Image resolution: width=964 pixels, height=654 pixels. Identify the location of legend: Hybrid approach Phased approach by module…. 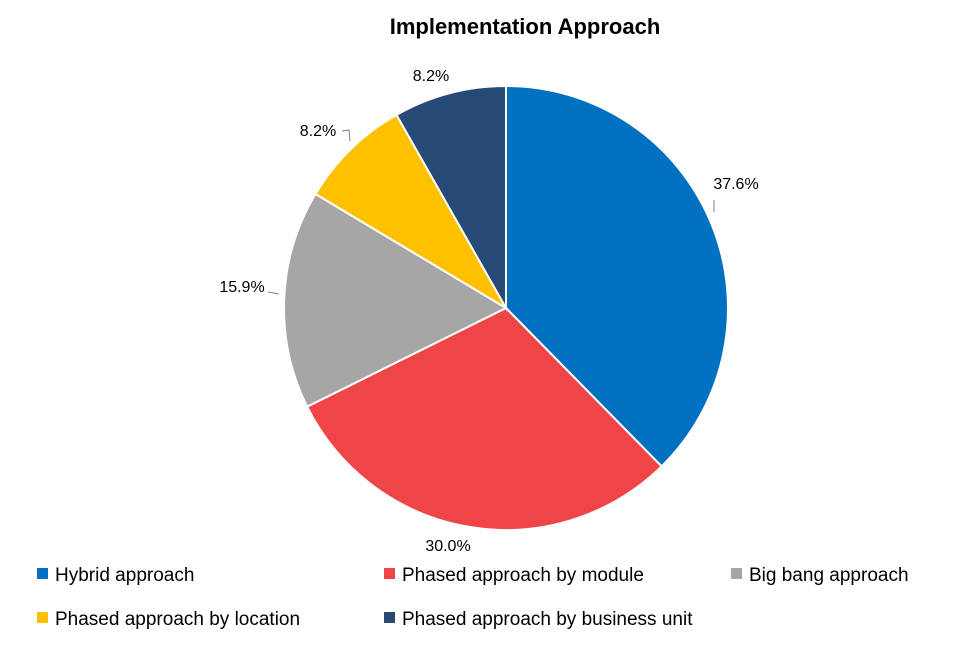
(473, 597).